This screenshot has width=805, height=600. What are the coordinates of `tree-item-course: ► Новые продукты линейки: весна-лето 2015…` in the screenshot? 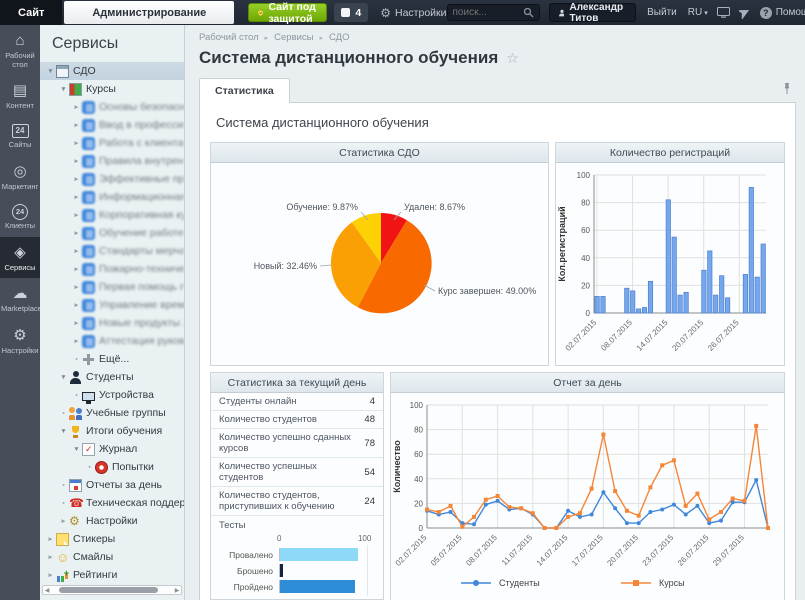 It's located at (112, 323).